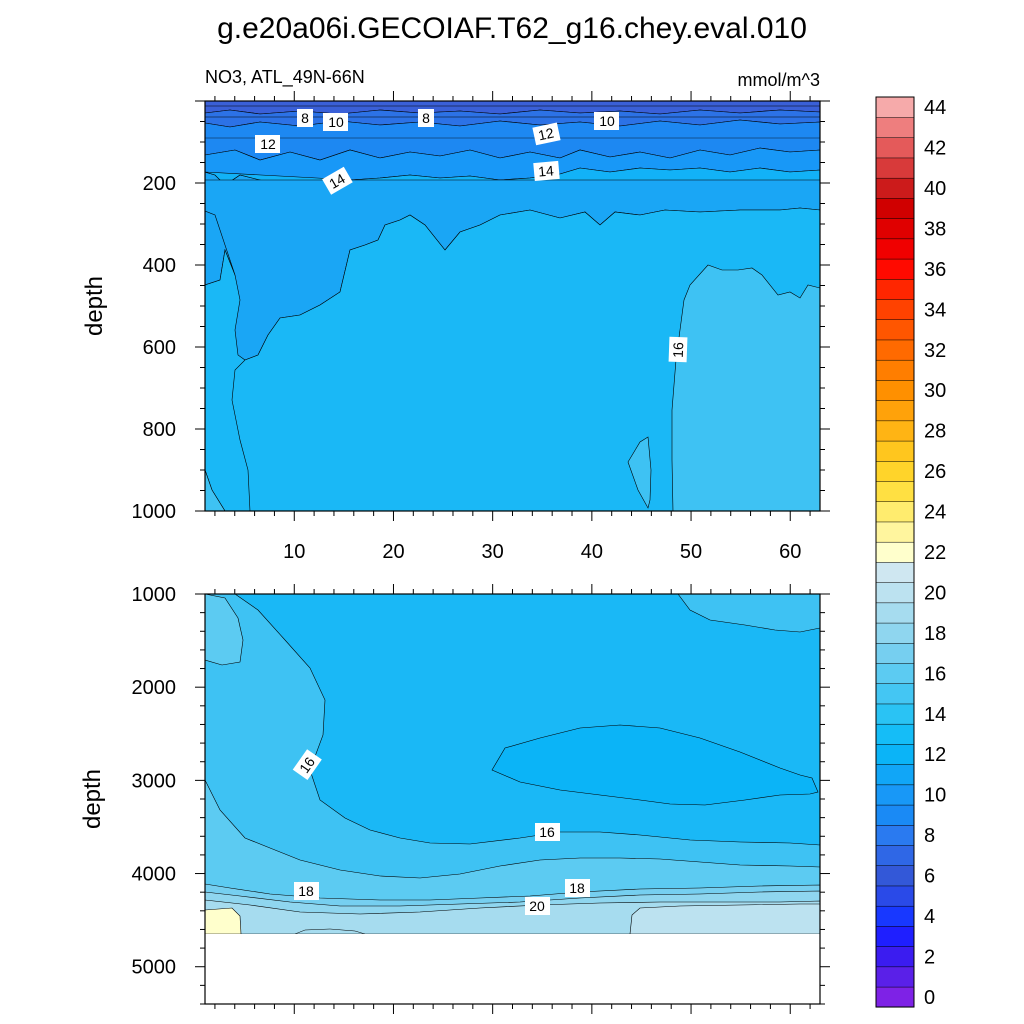 The width and height of the screenshot is (1024, 1024). Describe the element at coordinates (639, 472) in the screenshot. I see `upper-fill-level-16-pocket` at that location.